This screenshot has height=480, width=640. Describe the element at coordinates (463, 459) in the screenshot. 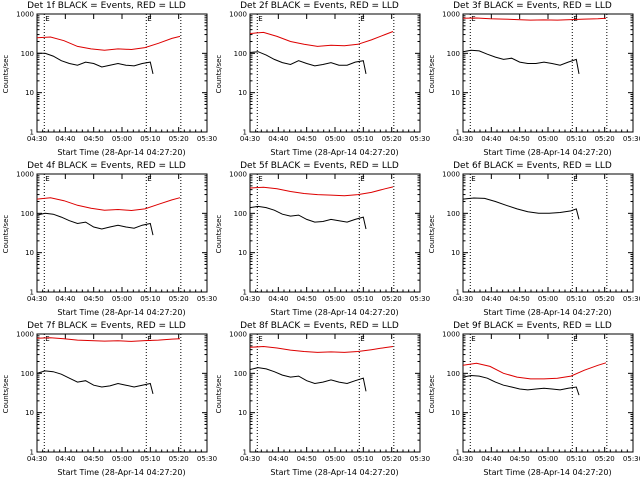

I see `x-tick-label: 04:30` at that location.